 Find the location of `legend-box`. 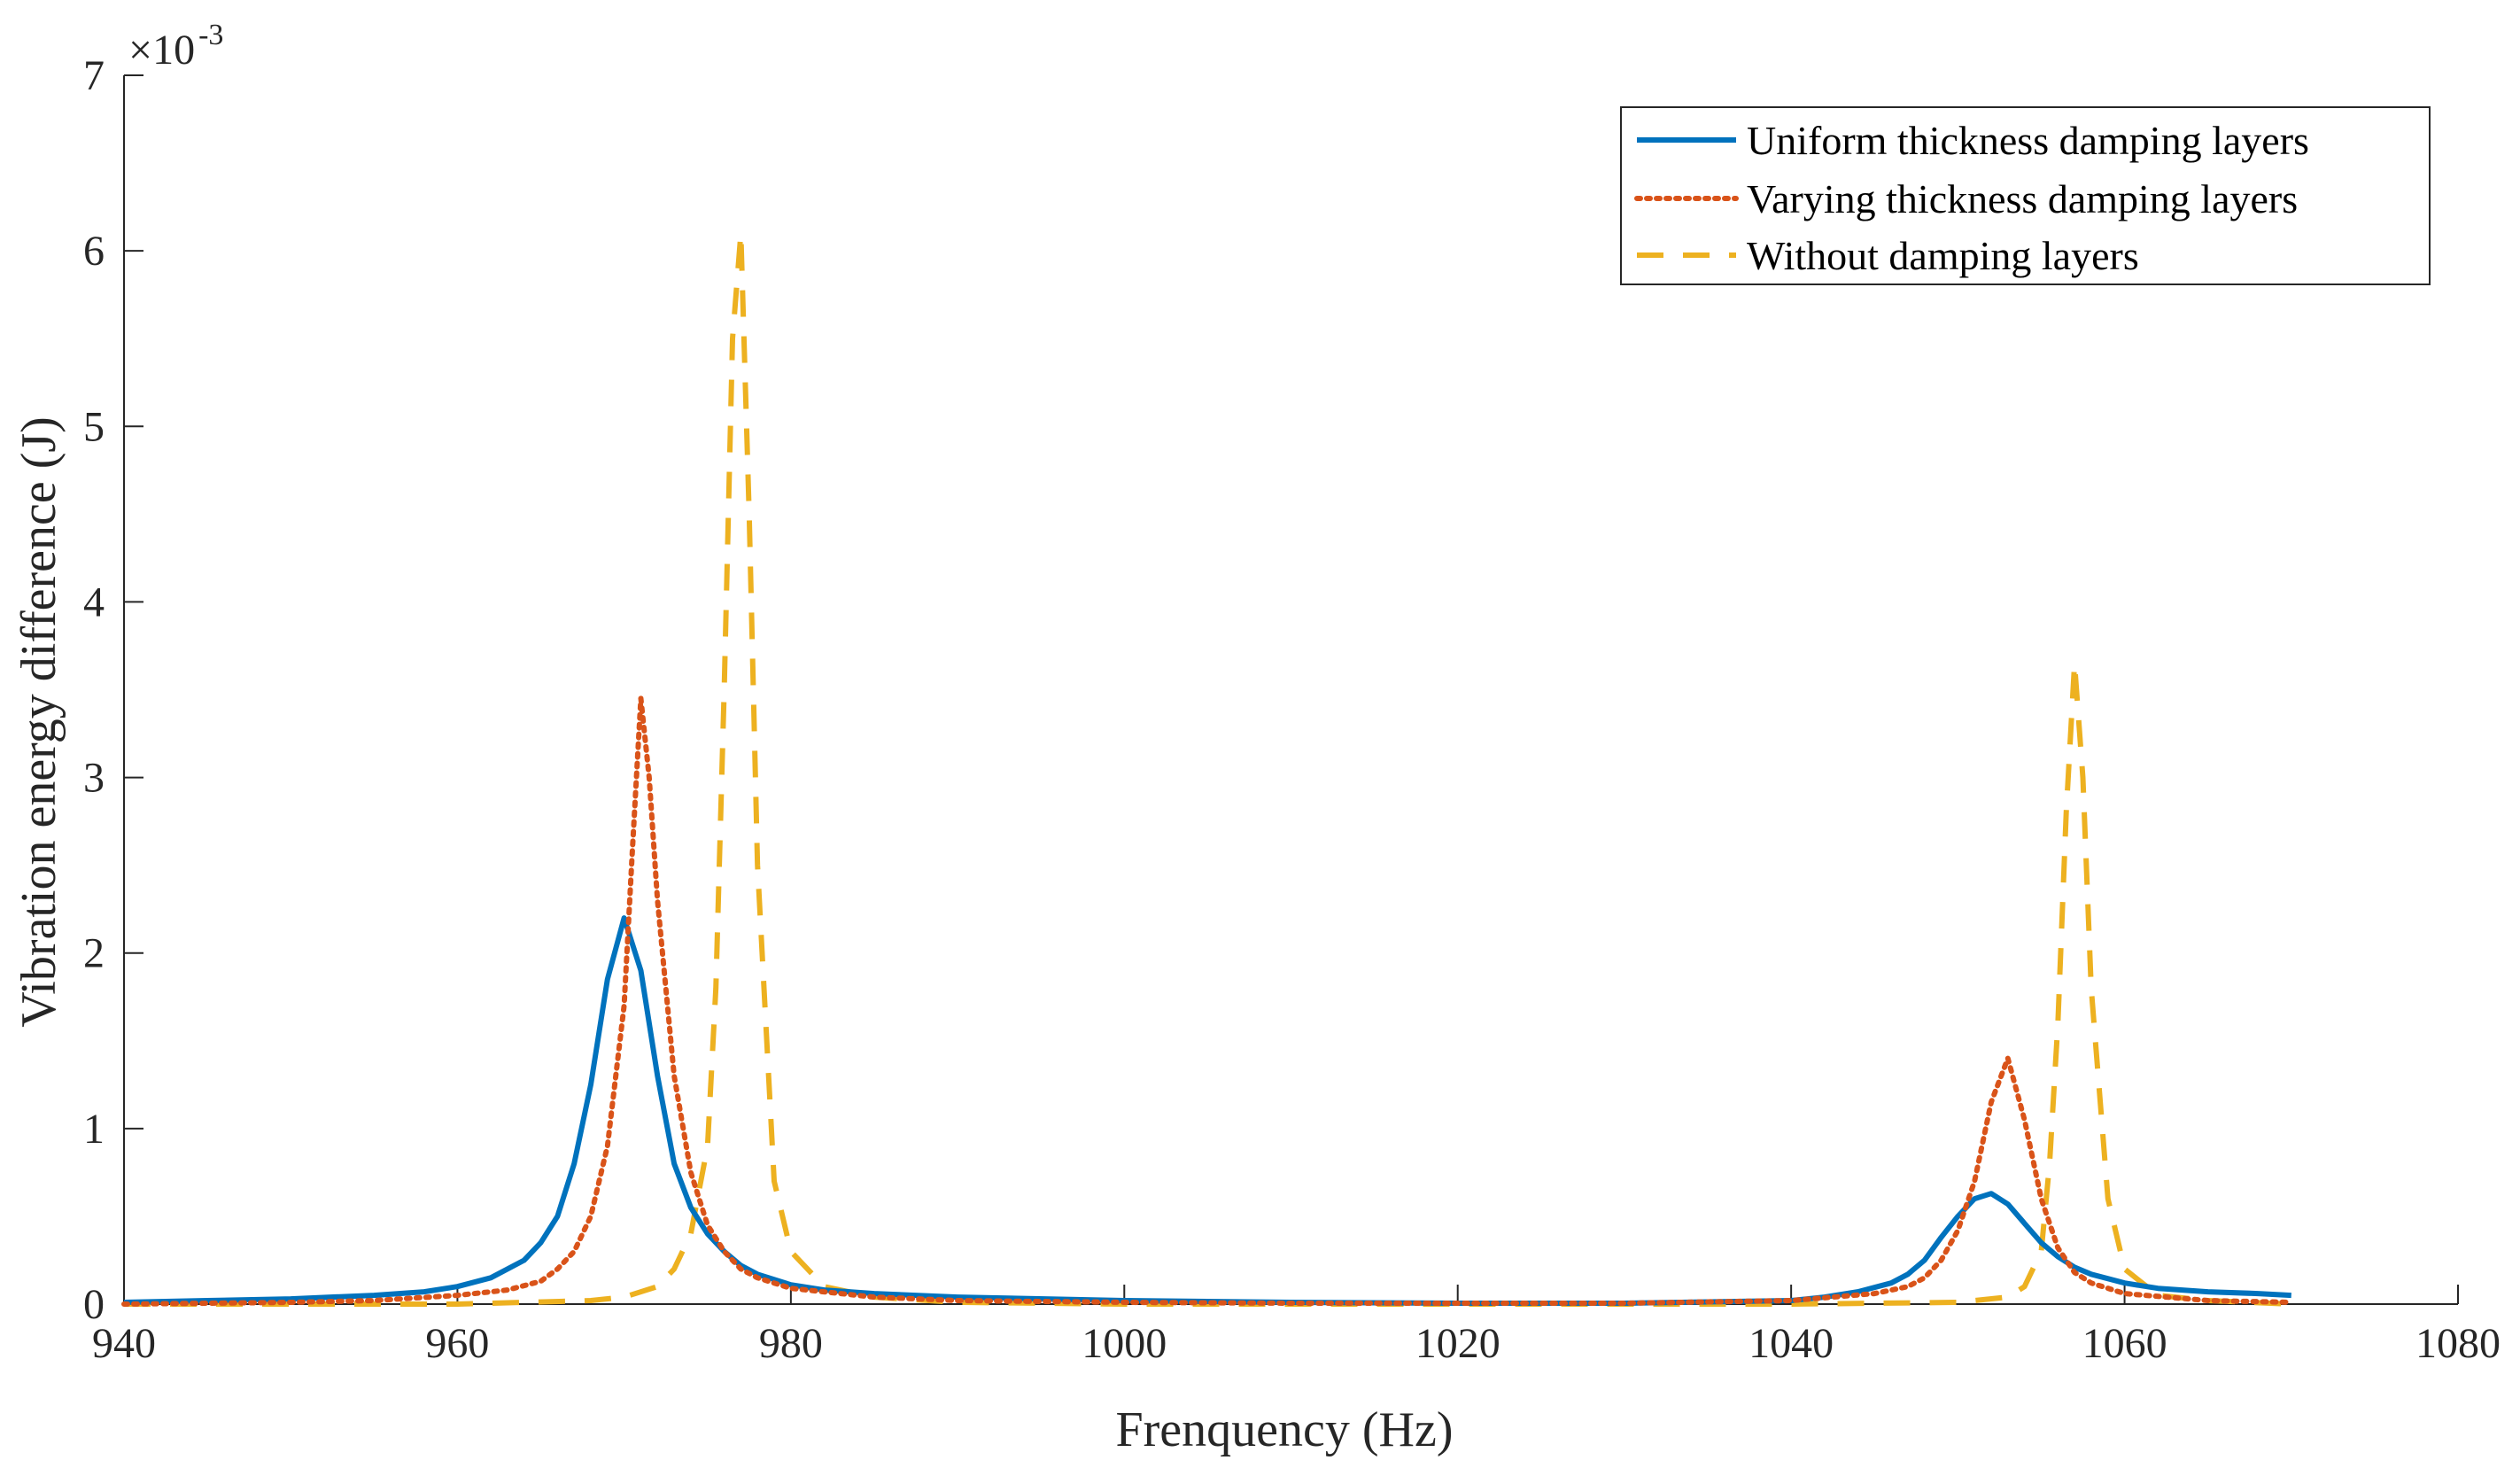

legend-box is located at coordinates (2025, 195).